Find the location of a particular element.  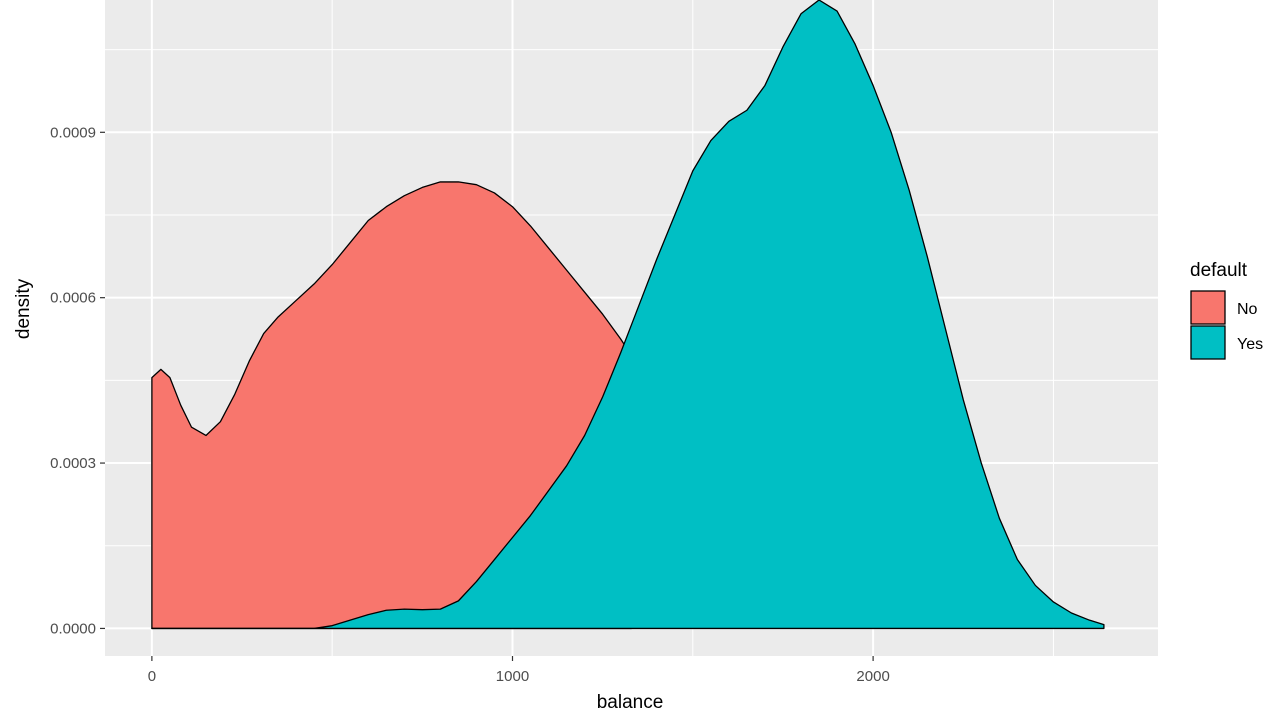

y-axis-tick-labels: 0.0000 0.0003 0.0006 0.0009 is located at coordinates (73, 380).